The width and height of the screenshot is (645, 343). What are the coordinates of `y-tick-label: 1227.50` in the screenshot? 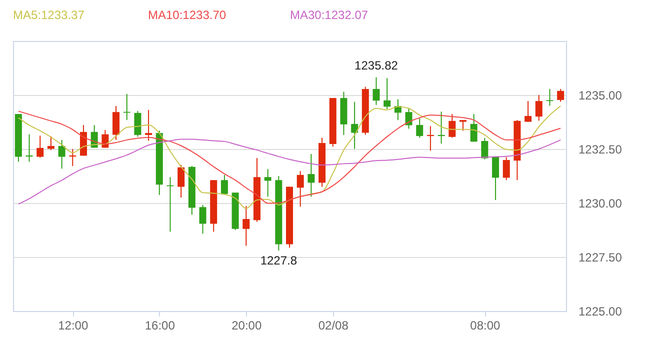 It's located at (600, 257).